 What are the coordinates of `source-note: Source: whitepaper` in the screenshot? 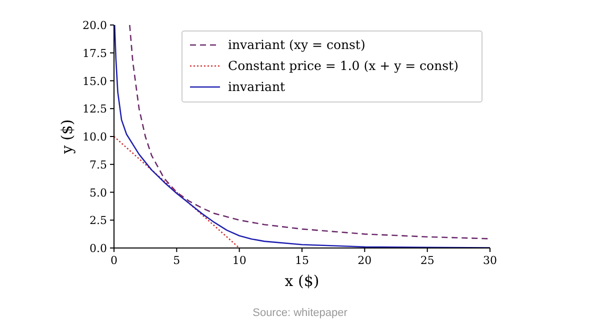 It's located at (300, 313).